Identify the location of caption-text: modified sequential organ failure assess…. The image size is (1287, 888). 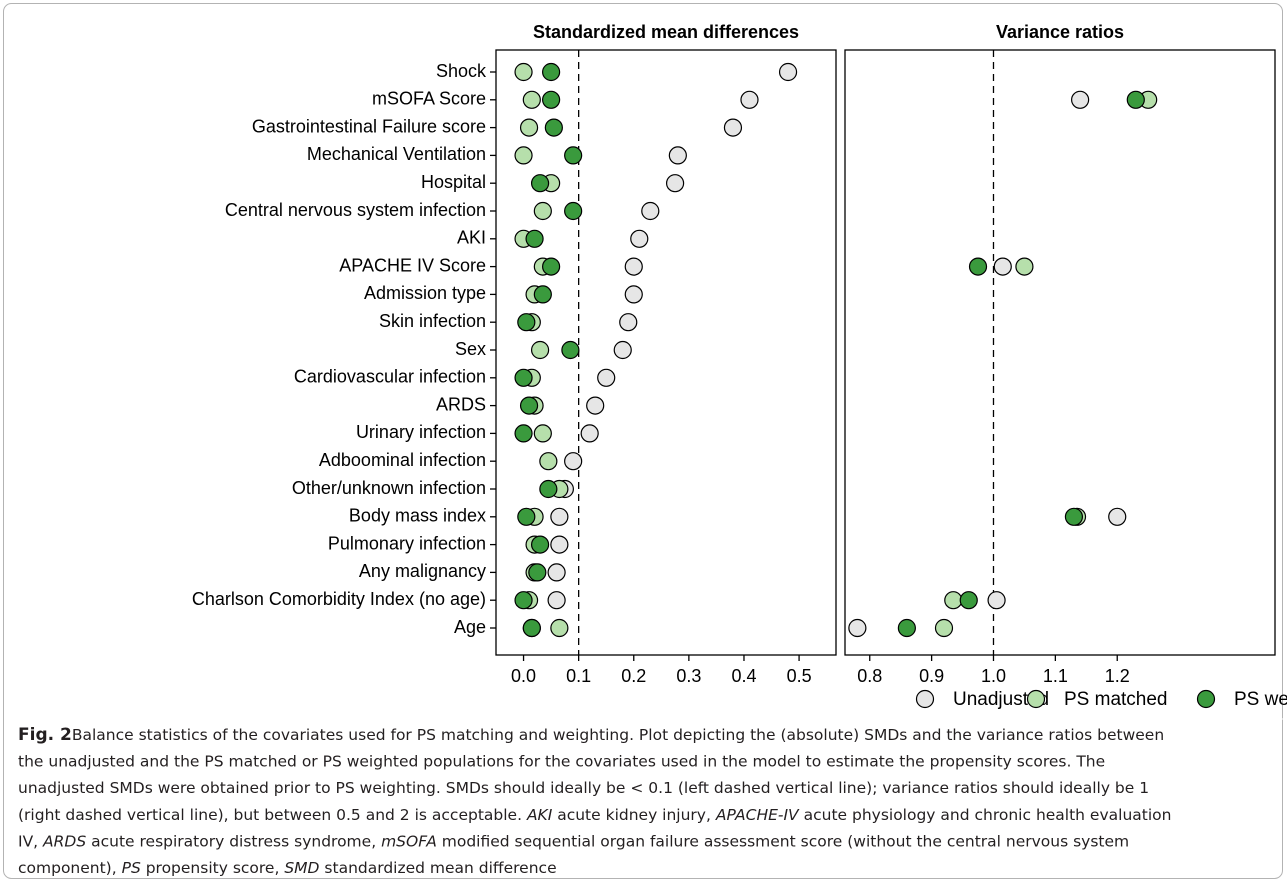
(783, 841).